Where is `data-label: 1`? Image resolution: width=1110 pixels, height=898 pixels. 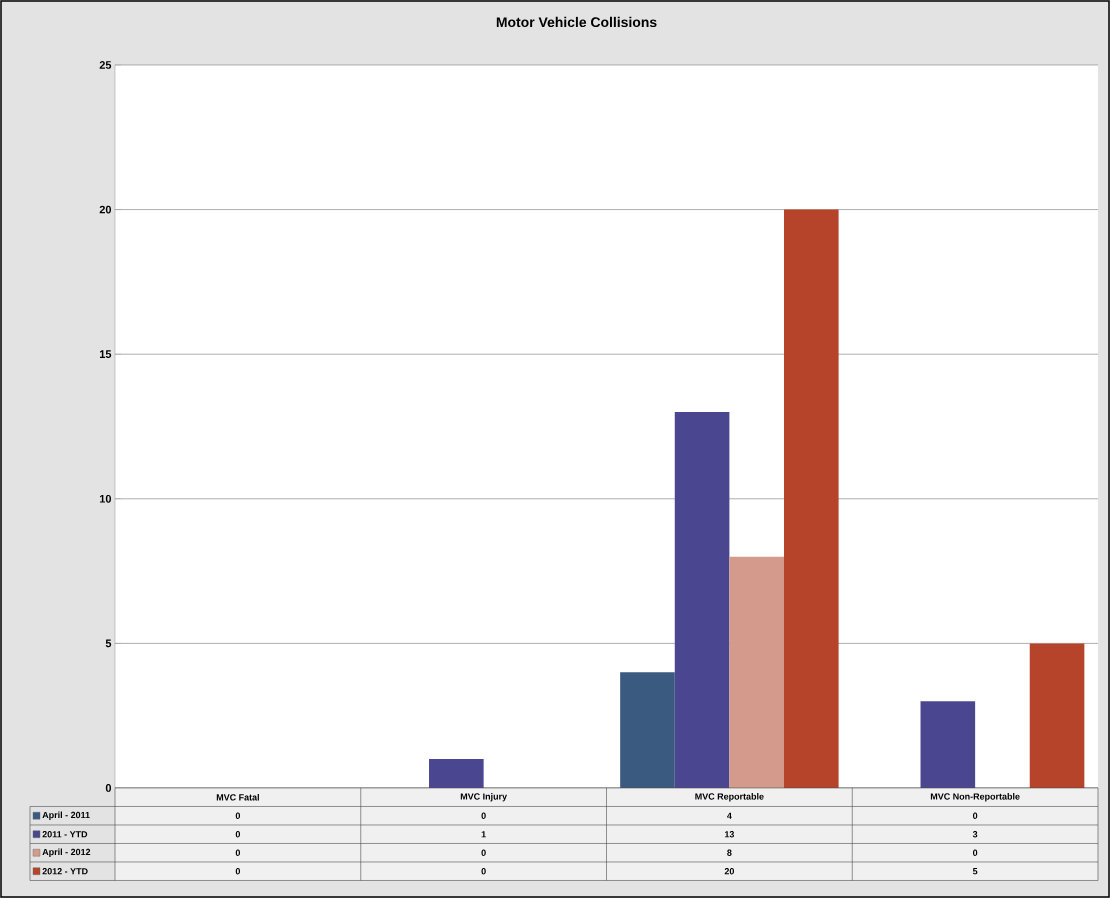 data-label: 1 is located at coordinates (483, 834).